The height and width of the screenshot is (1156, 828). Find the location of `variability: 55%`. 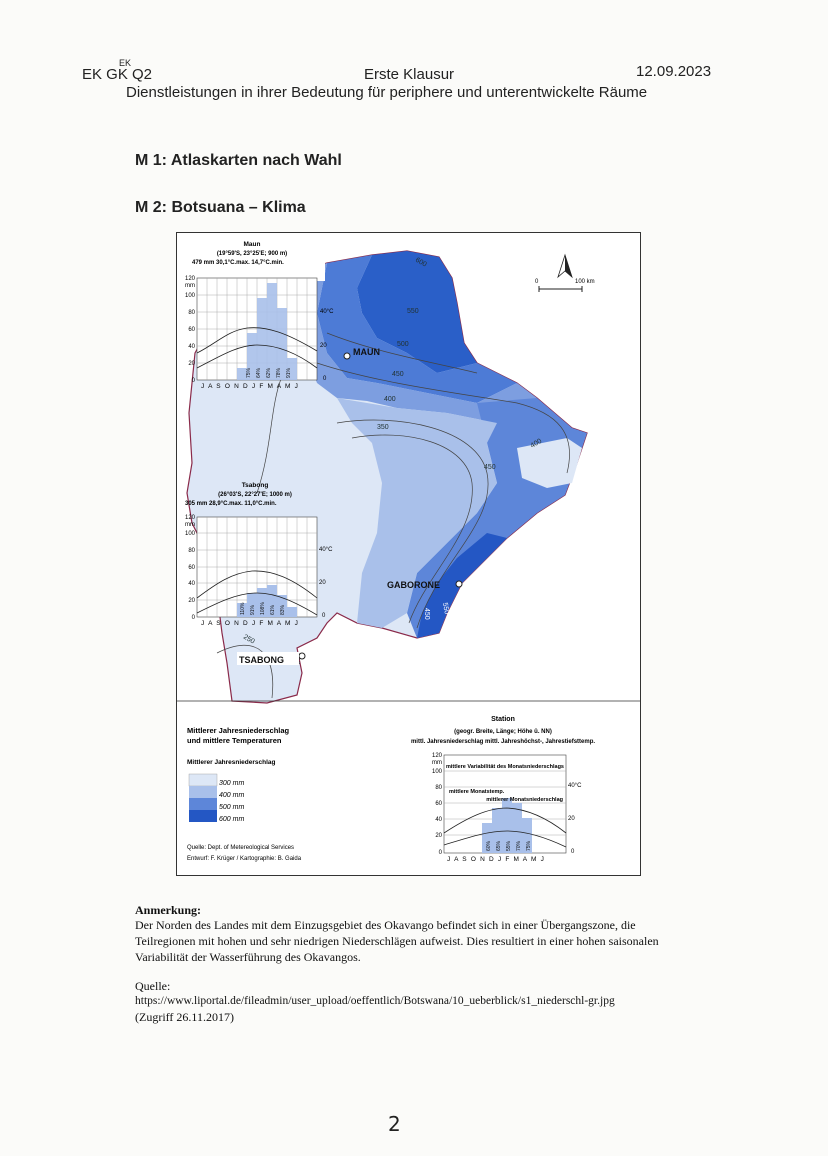

variability: 55% is located at coordinates (509, 845).